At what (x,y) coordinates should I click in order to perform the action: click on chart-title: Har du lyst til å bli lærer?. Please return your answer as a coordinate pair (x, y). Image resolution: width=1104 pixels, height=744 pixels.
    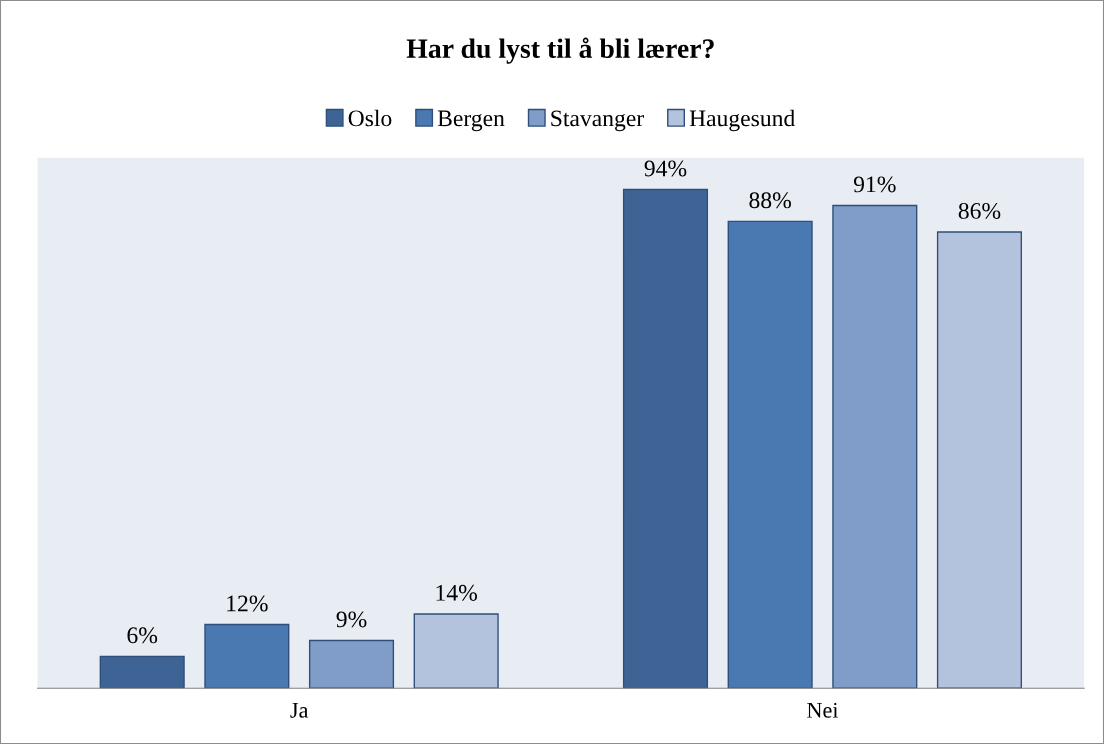
    Looking at the image, I should click on (560, 50).